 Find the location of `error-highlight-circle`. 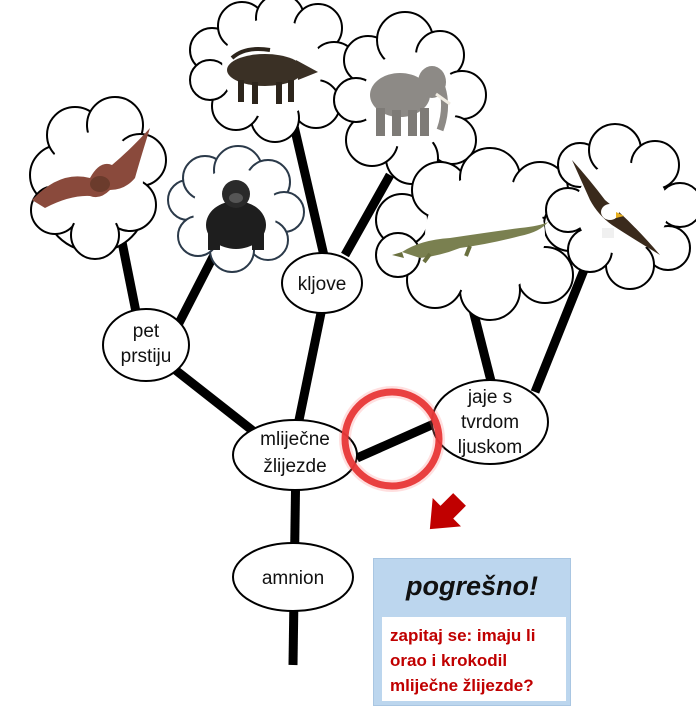

error-highlight-circle is located at coordinates (392, 439).